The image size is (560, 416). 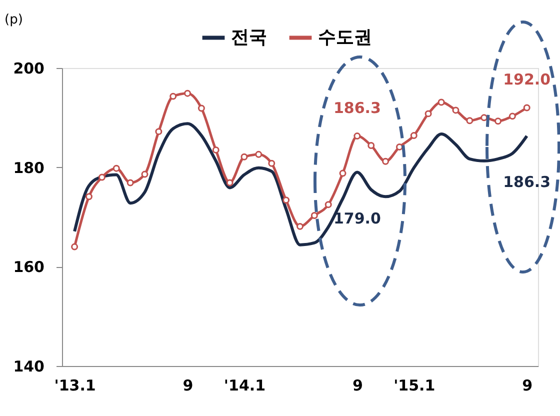 What do you see at coordinates (28, 69) in the screenshot?
I see `y-tick-label: 200` at bounding box center [28, 69].